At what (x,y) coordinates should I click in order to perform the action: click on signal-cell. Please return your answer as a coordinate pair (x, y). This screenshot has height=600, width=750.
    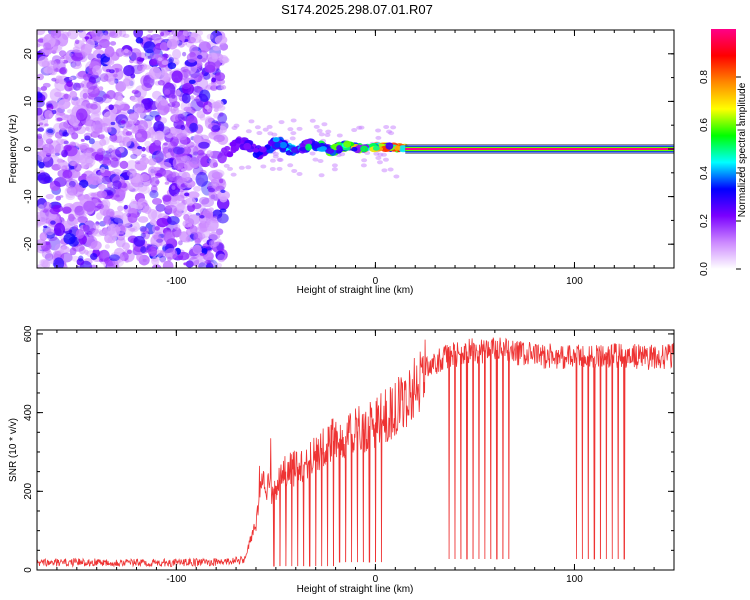
    Looking at the image, I should click on (308, 142).